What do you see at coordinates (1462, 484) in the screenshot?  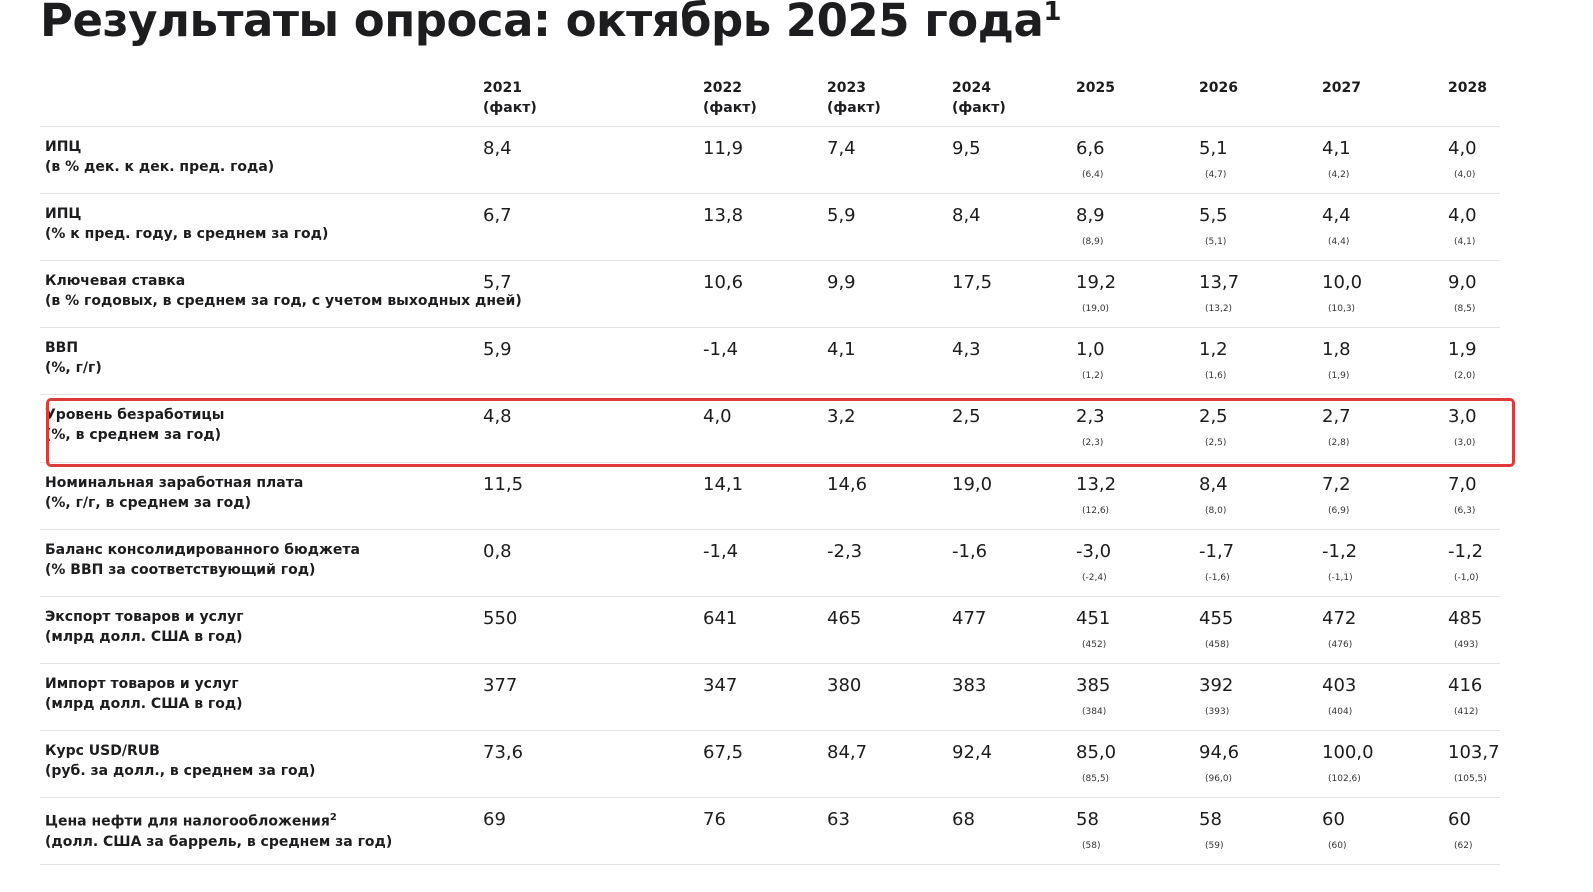 I see `cell-value: 7,0` at bounding box center [1462, 484].